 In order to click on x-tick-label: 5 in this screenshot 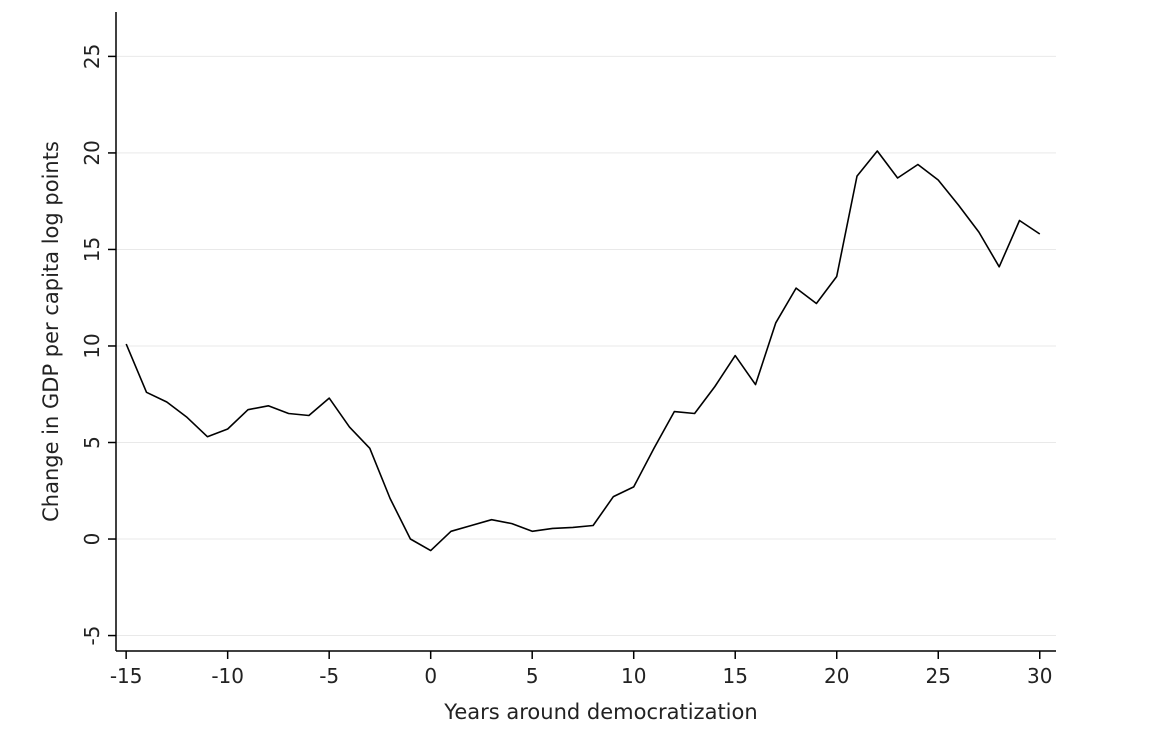, I will do `click(532, 676)`.